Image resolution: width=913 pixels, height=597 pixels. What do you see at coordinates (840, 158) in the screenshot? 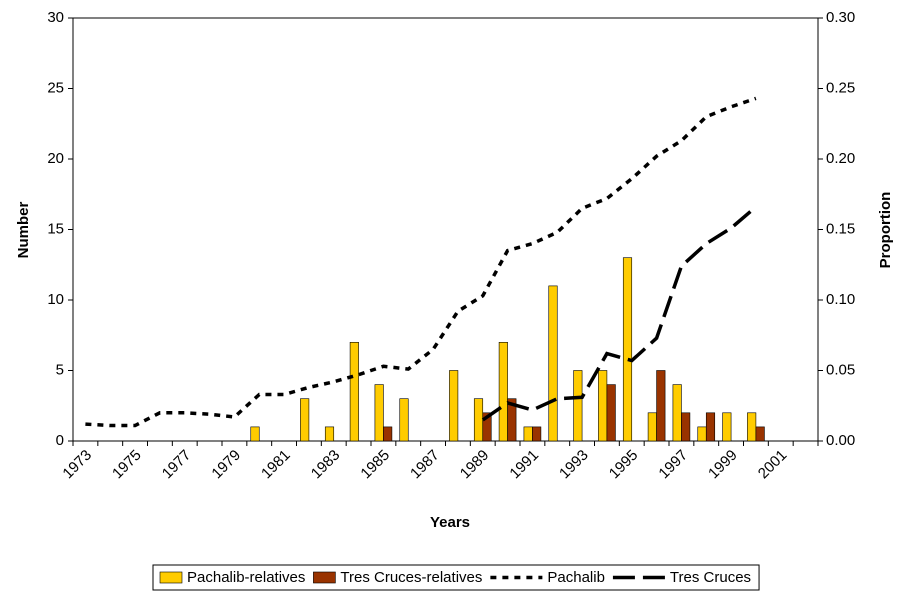
I see `y2-tick-label: 0.20` at bounding box center [840, 158].